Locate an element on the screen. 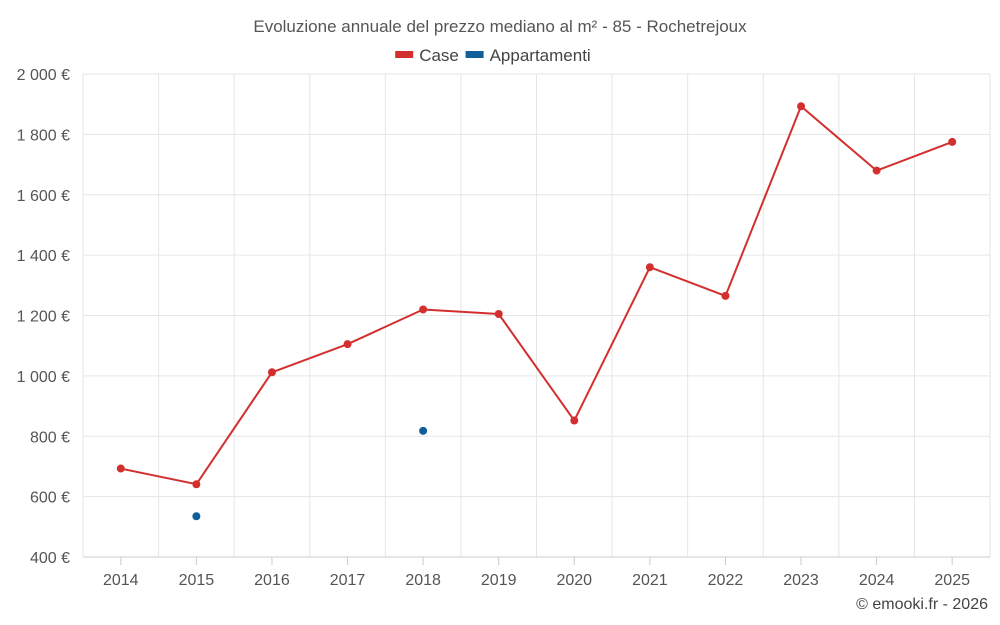 Image resolution: width=1000 pixels, height=625 pixels. chart-legend: Case Appartamenti is located at coordinates (493, 55).